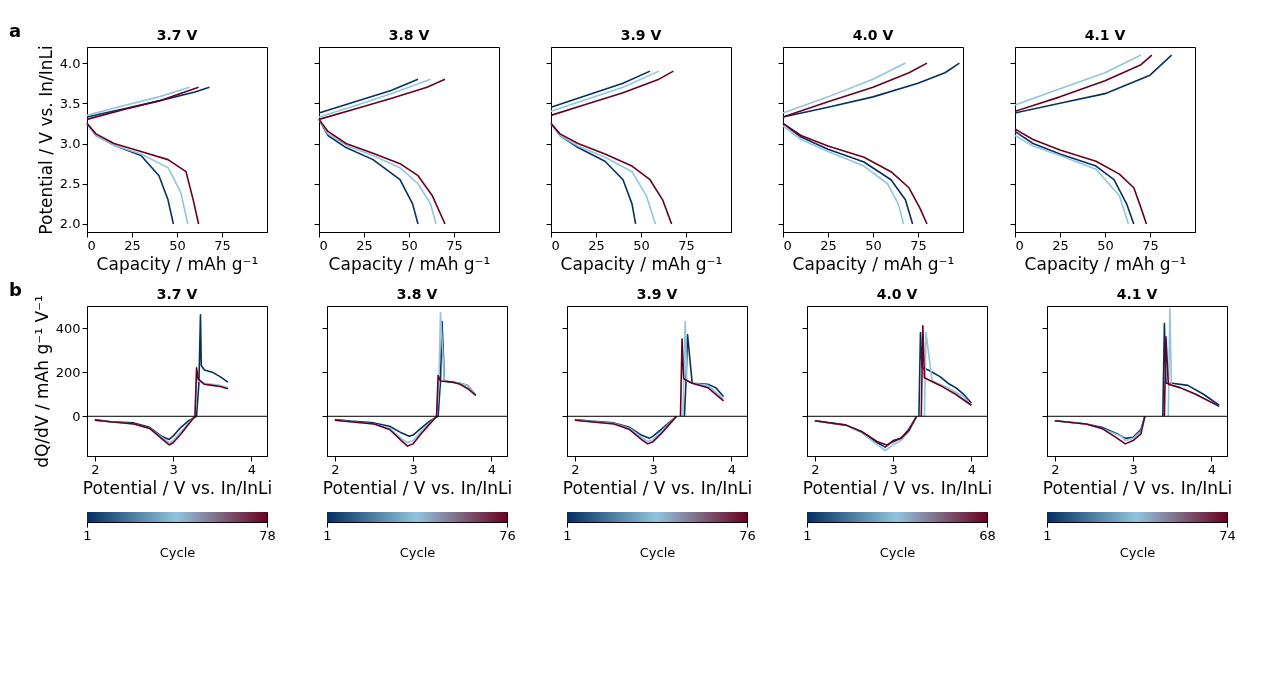  Describe the element at coordinates (70, 224) in the screenshot. I see `y-tick-label: 2.0` at that location.